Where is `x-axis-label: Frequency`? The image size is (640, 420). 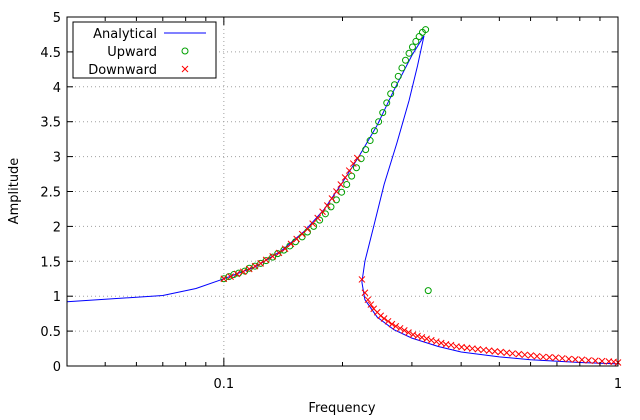 x-axis-label: Frequency is located at coordinates (341, 408).